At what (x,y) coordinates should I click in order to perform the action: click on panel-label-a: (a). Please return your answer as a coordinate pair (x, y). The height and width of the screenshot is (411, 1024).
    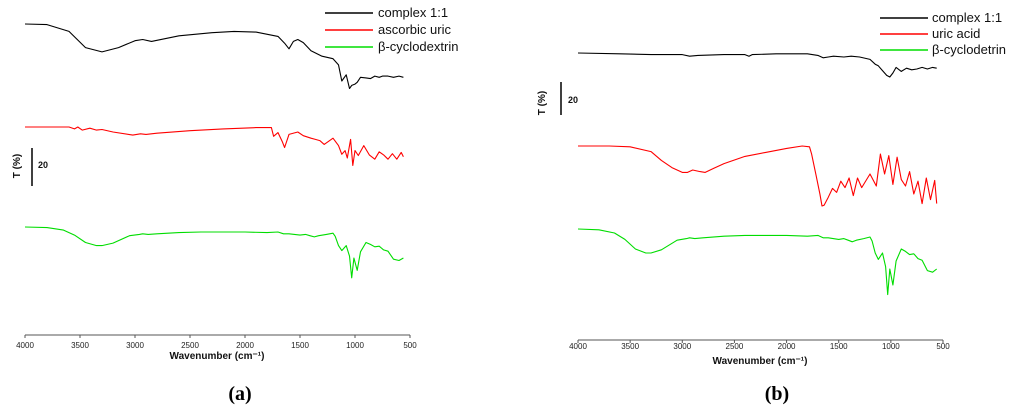
    Looking at the image, I should click on (239, 394).